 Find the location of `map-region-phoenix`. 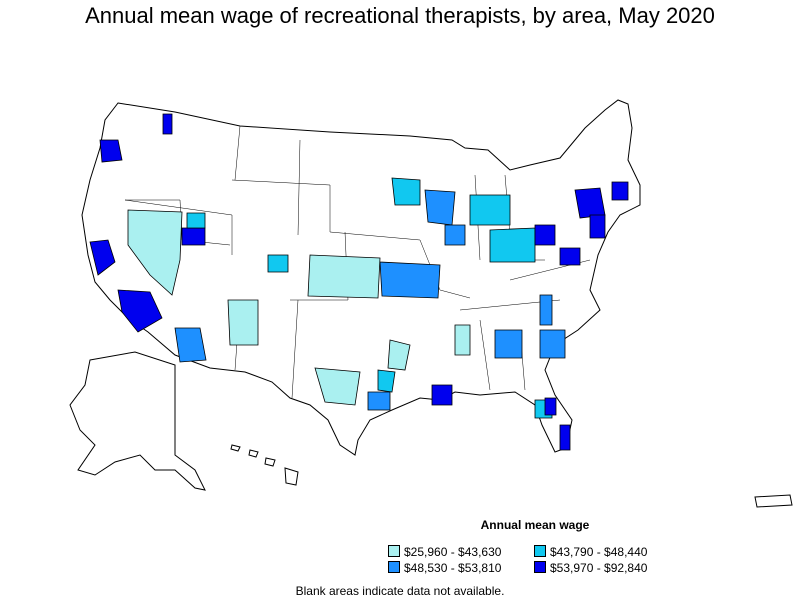

map-region-phoenix is located at coordinates (190, 345).